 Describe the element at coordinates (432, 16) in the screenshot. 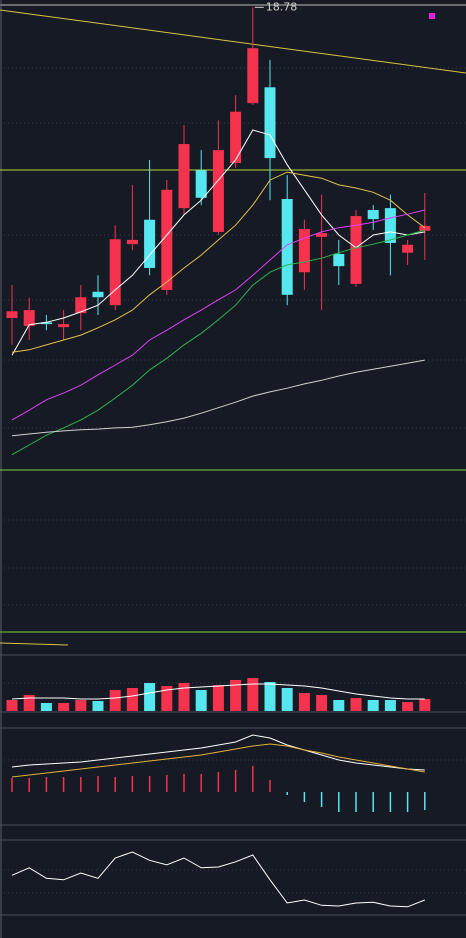

I see `marker` at that location.